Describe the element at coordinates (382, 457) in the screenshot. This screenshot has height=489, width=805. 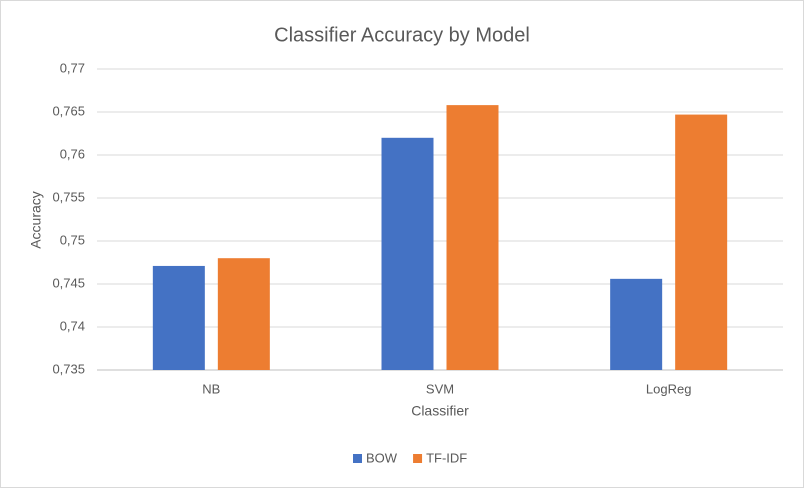
I see `legend-label: BOW` at that location.